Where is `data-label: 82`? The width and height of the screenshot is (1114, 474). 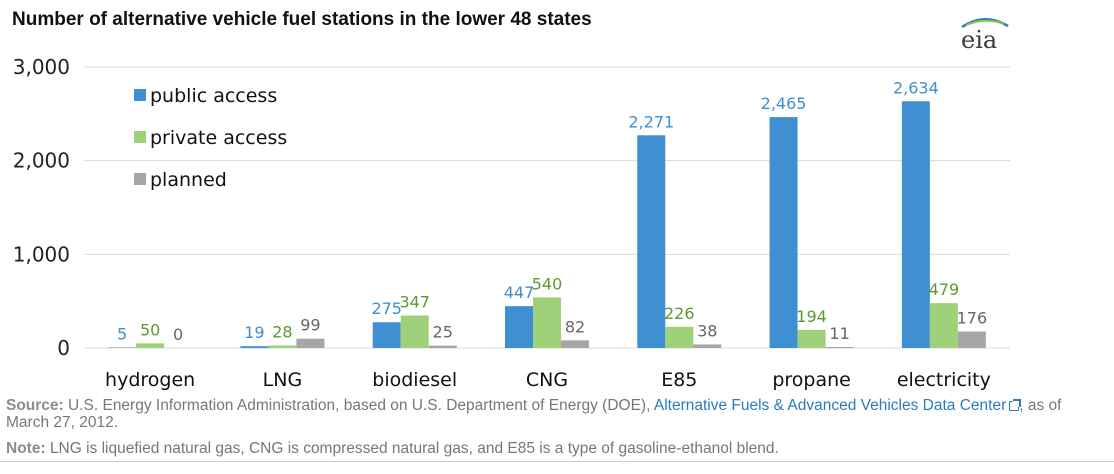 data-label: 82 is located at coordinates (575, 326).